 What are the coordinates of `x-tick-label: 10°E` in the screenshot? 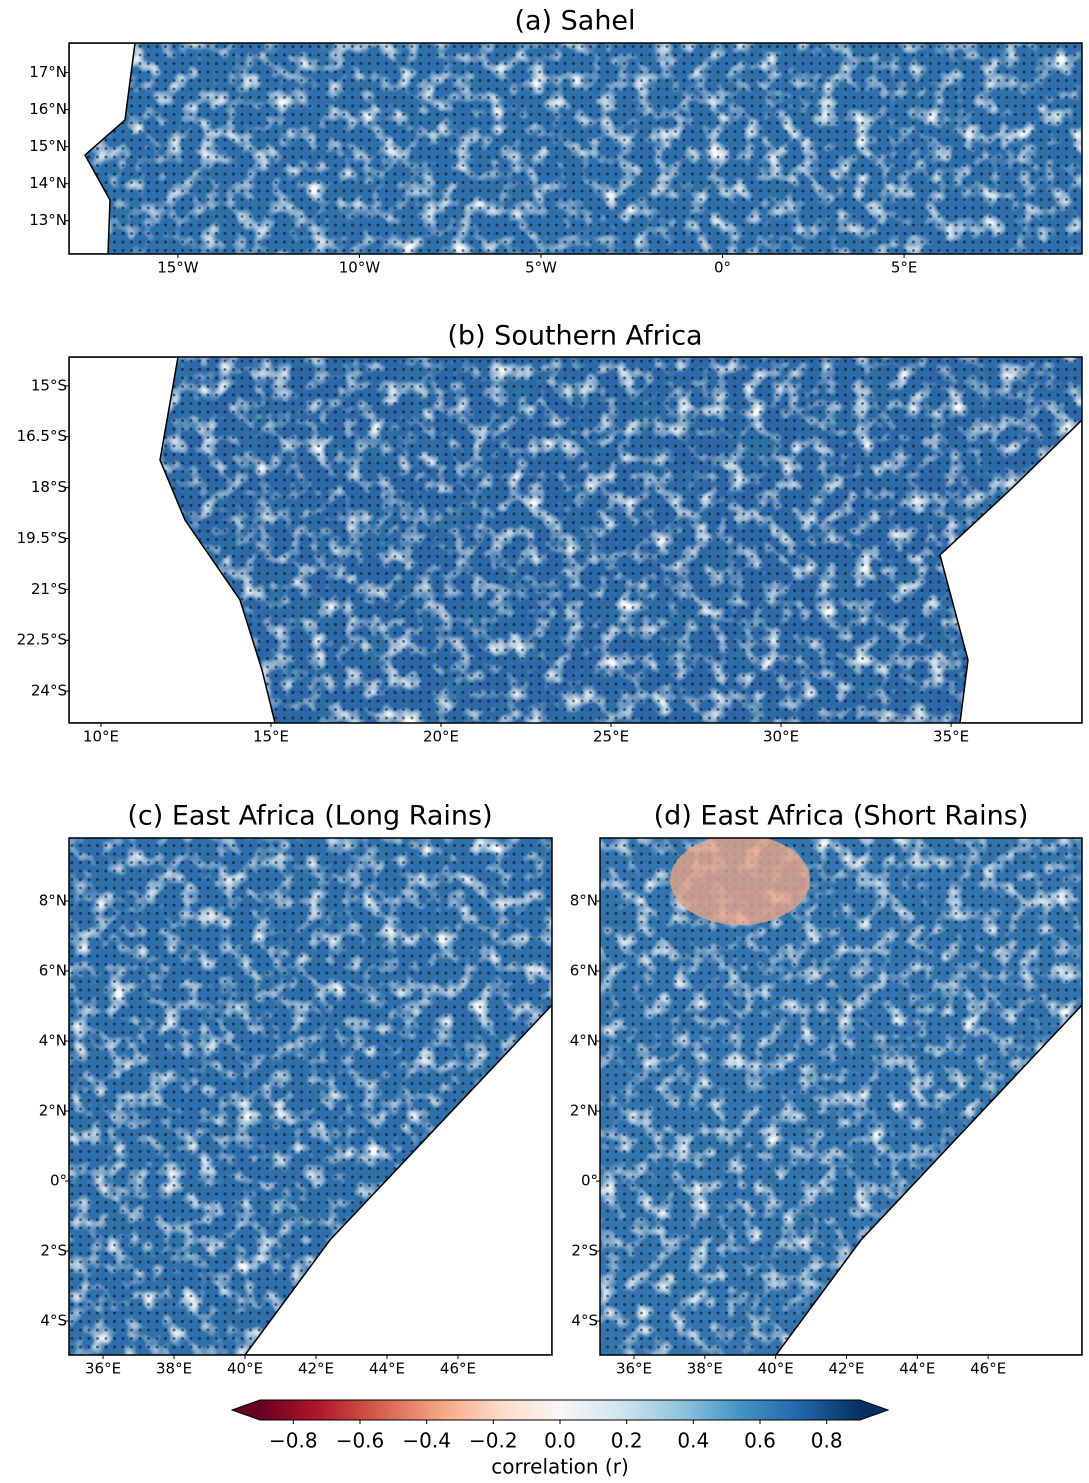 It's located at (101, 737).